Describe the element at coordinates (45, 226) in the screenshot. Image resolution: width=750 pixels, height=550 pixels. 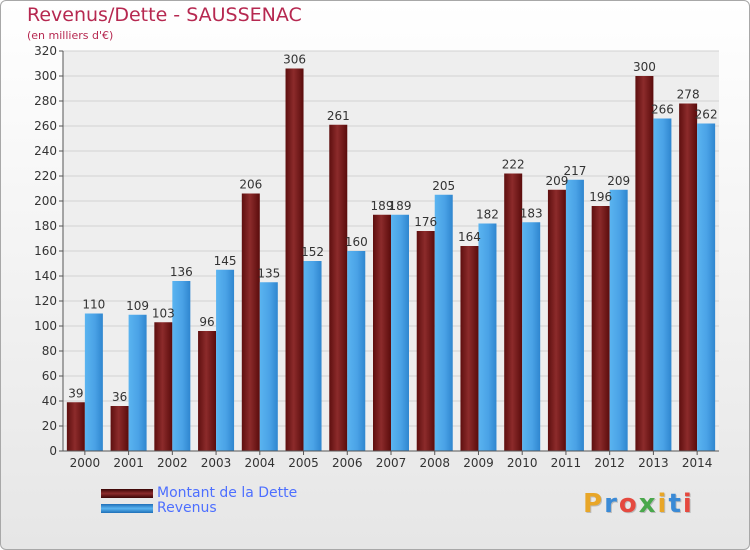
I see `y-tick-label: 180` at that location.